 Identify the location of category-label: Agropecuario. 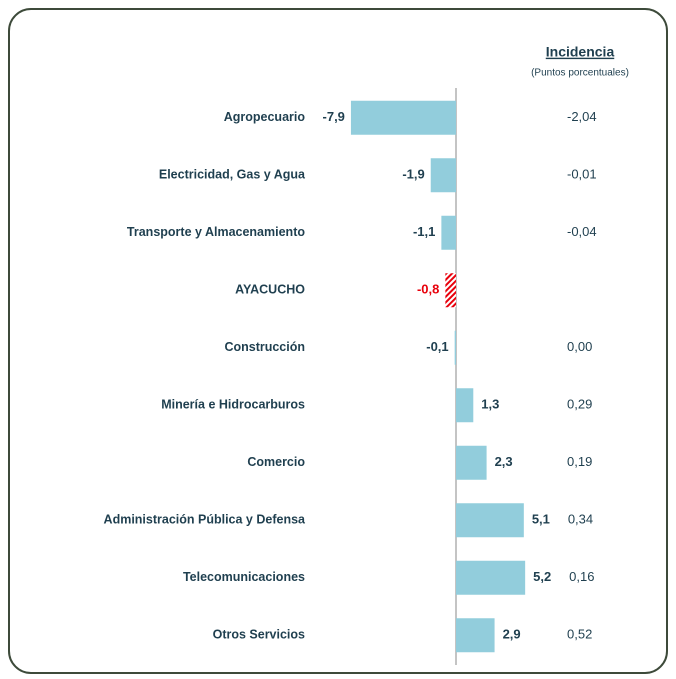
(265, 117).